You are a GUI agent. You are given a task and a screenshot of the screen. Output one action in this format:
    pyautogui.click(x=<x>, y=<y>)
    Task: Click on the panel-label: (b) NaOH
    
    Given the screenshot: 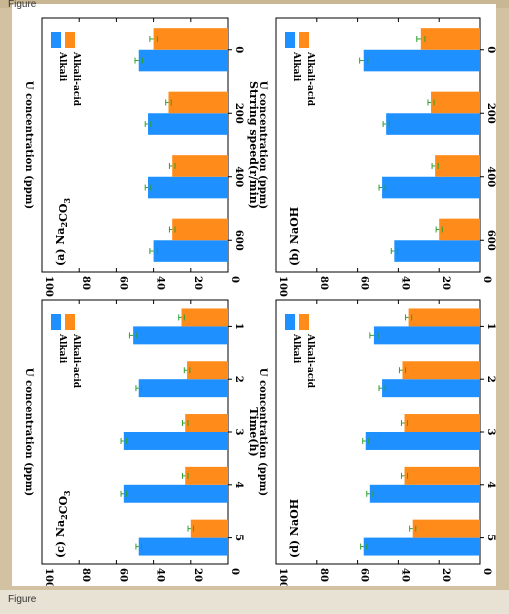 What is the action you would take?
    pyautogui.click(x=294, y=236)
    